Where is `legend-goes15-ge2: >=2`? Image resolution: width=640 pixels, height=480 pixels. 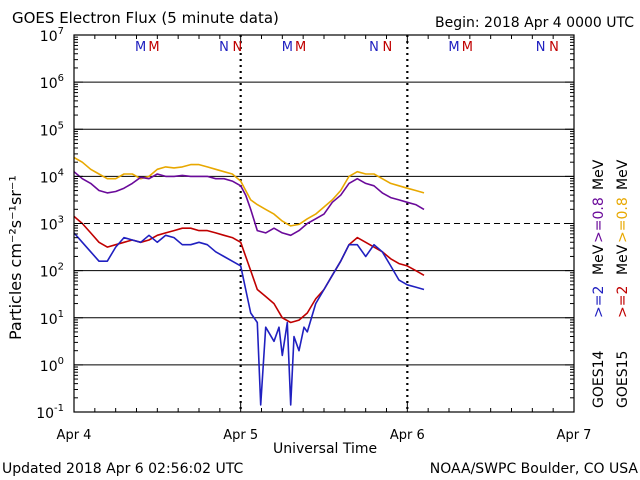 legend-goes15-ge2: >=2 is located at coordinates (623, 302).